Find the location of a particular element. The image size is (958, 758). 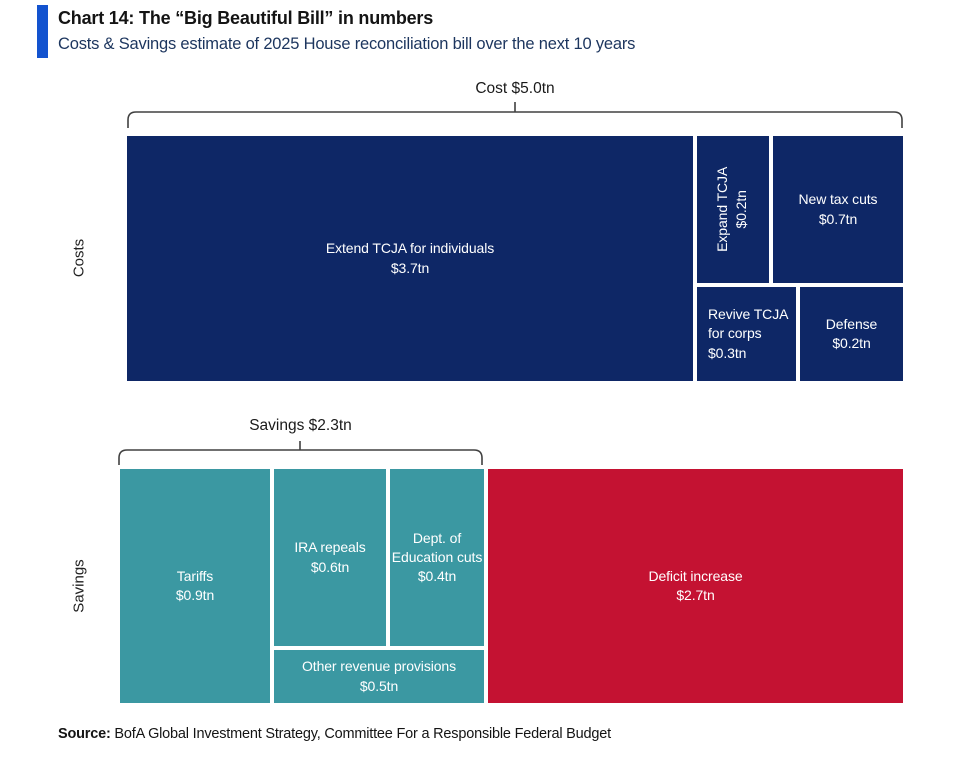

block-defense: Defense $0.2tn is located at coordinates (851, 334).